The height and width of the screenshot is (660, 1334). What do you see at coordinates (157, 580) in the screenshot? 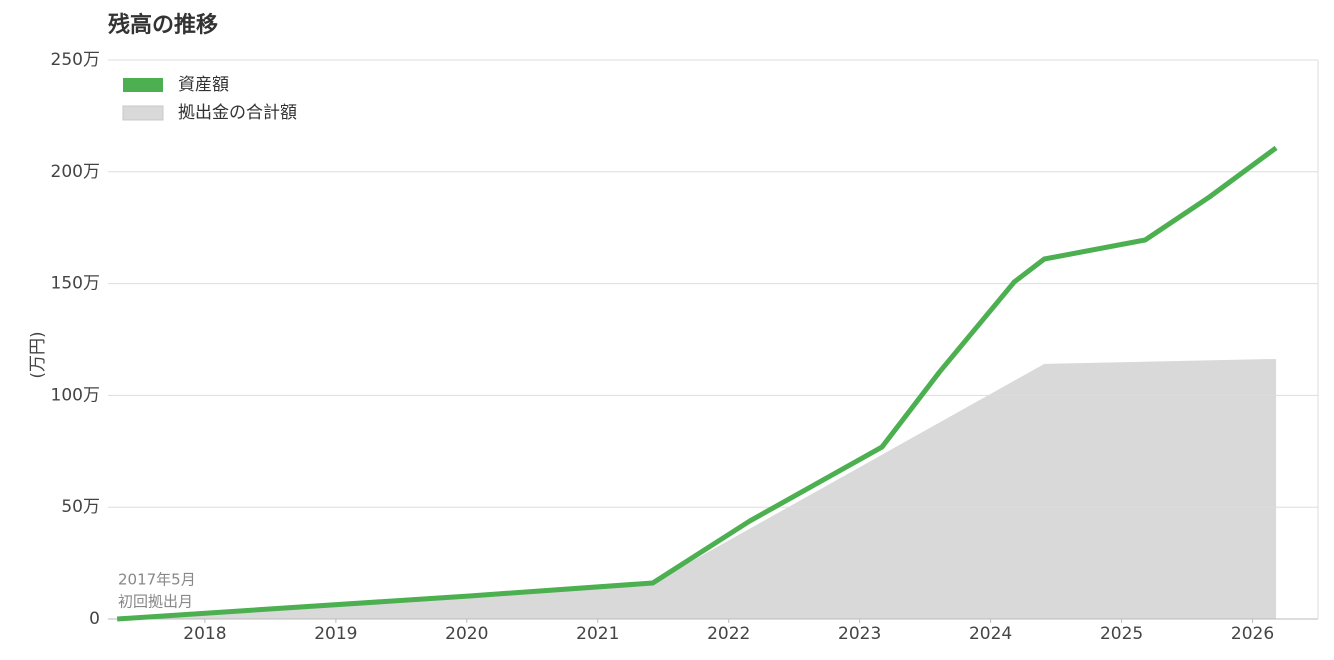
I see `annotation: 2017年5月` at bounding box center [157, 580].